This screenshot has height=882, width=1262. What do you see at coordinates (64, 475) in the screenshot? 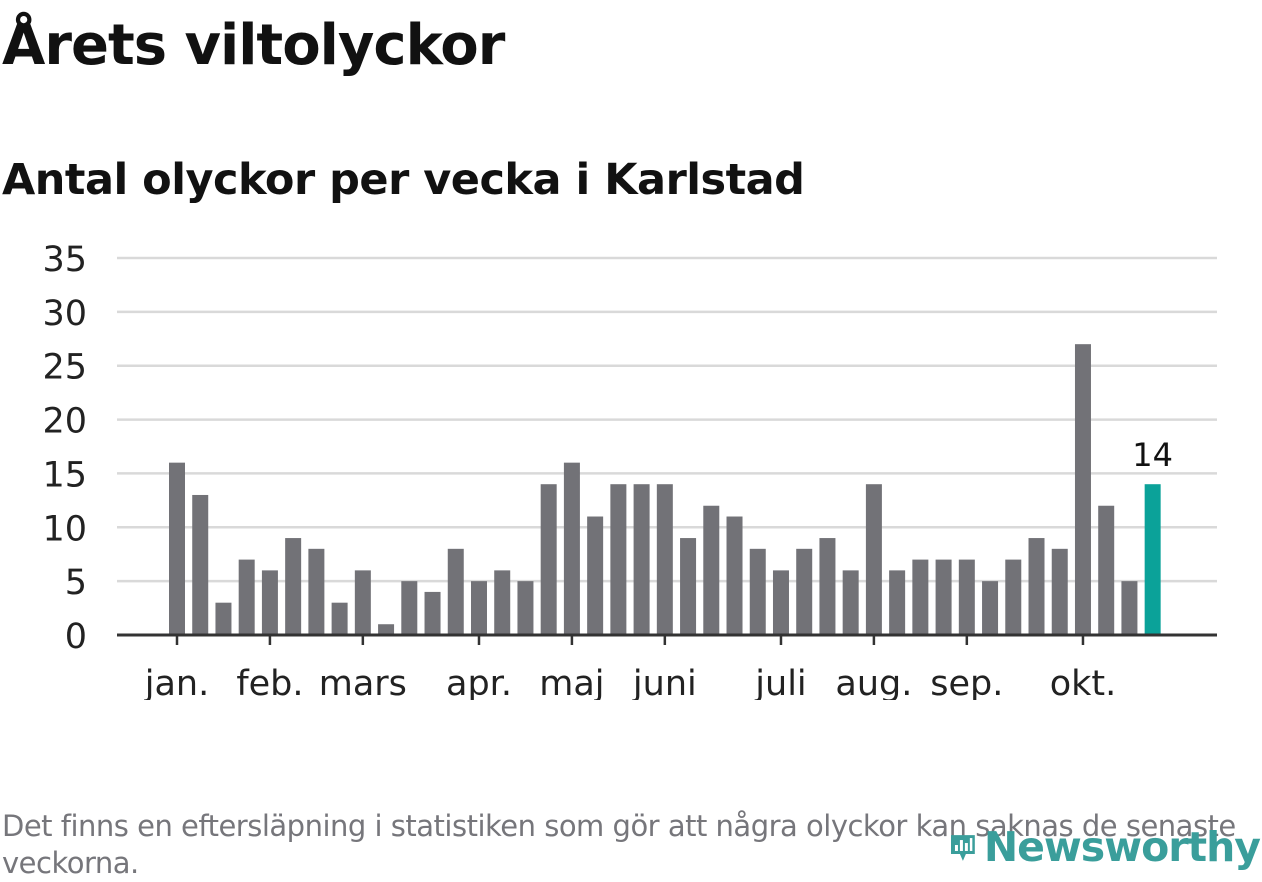
I see `y-tick-label: 15` at bounding box center [64, 475].